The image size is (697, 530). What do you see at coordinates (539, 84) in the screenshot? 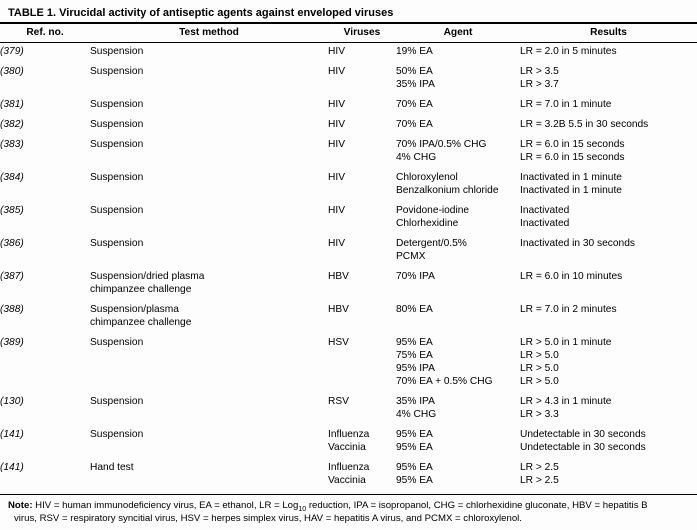
I see `cell-line: LR > 3.7` at bounding box center [539, 84].